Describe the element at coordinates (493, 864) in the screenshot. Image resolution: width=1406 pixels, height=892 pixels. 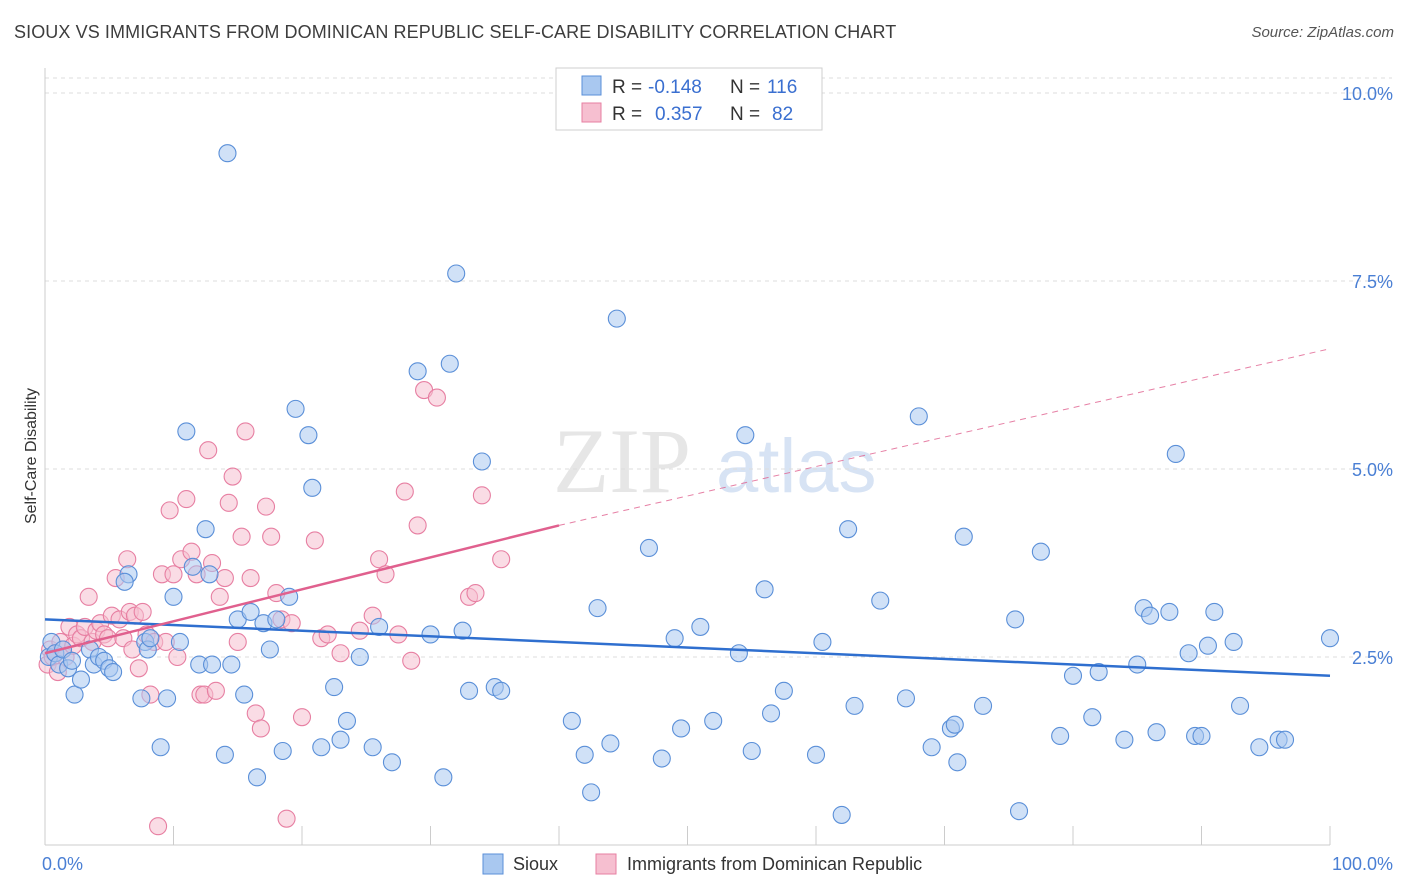
I see `bottom-legend-swatch-sioux` at that location.